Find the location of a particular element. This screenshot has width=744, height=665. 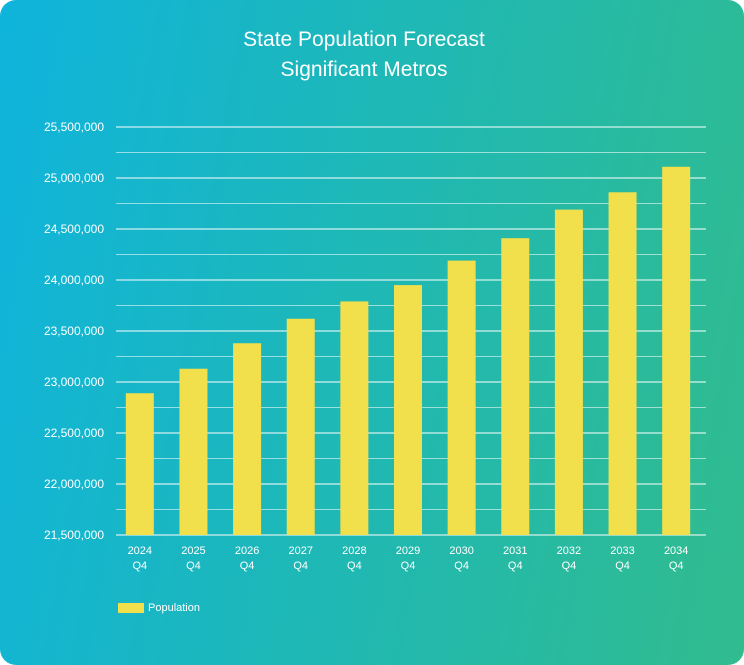

x-tick-label-year: 2025 is located at coordinates (193, 551).